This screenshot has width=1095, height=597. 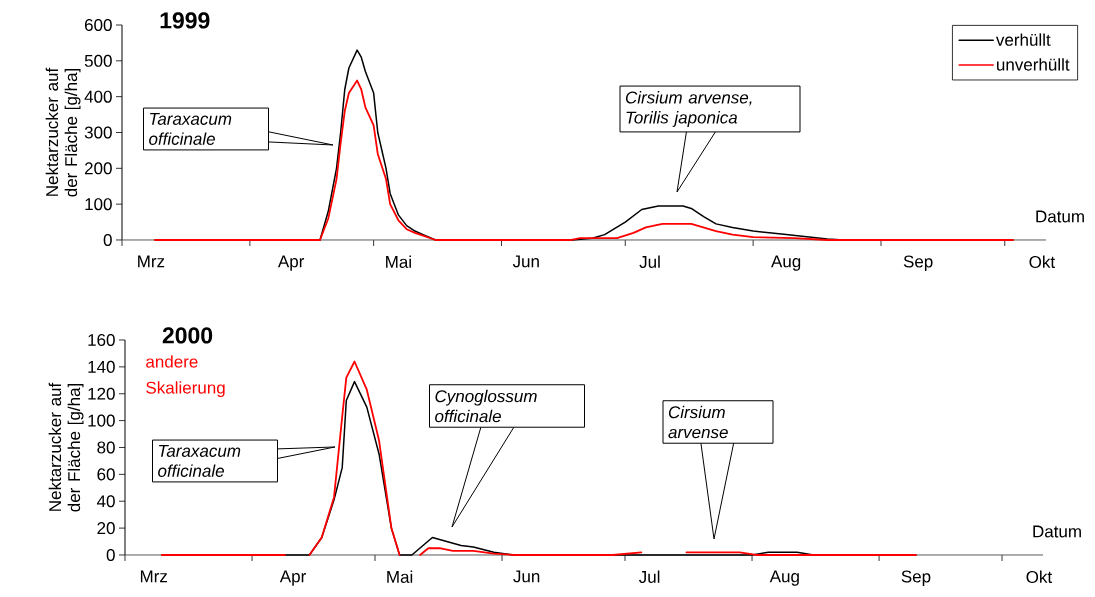 What do you see at coordinates (106, 447) in the screenshot?
I see `y-tick-label: 80` at bounding box center [106, 447].